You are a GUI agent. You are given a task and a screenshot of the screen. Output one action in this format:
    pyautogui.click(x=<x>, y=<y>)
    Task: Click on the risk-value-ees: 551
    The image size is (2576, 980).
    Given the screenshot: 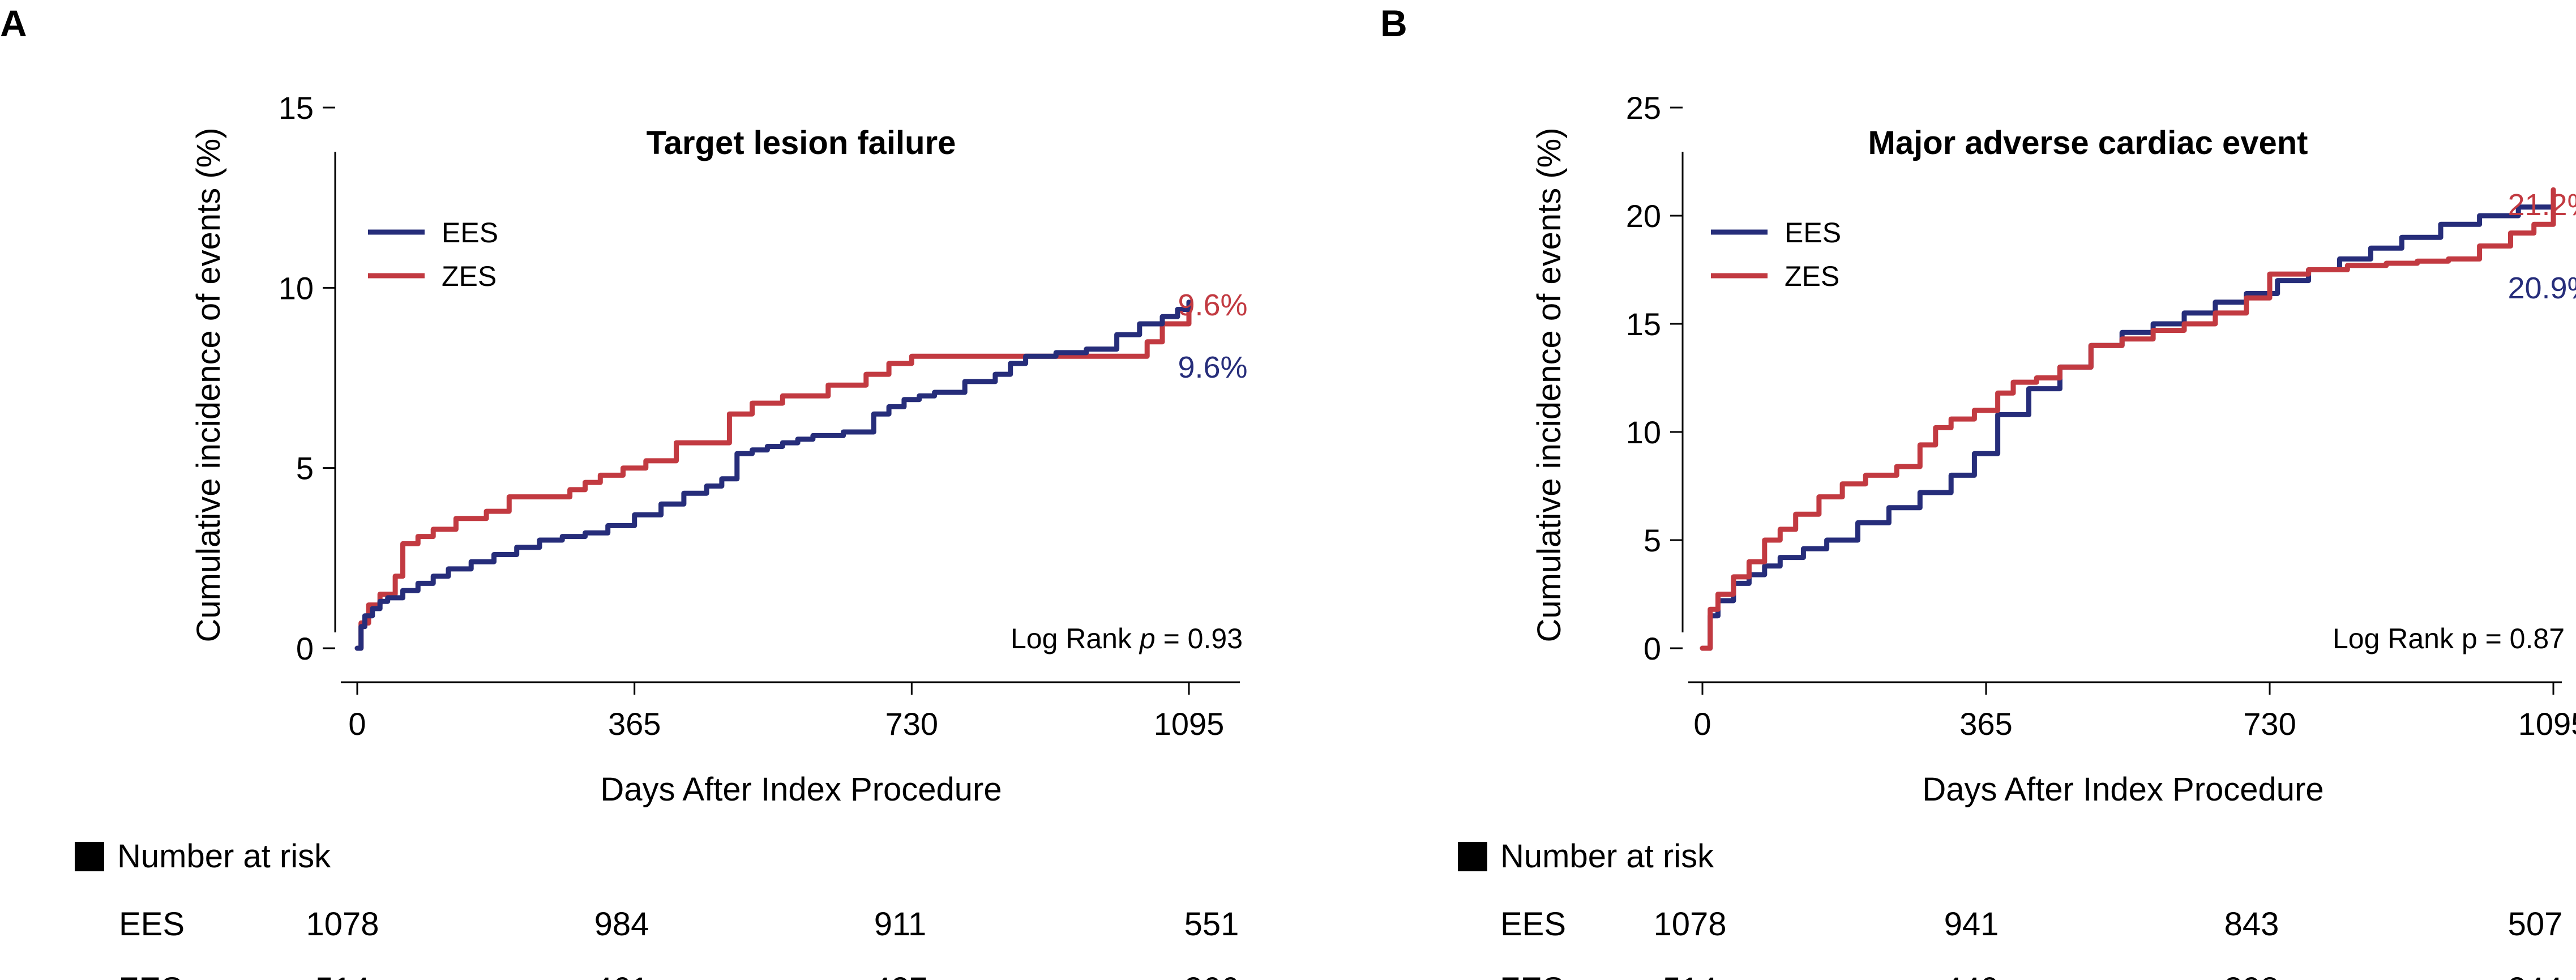 What is the action you would take?
    pyautogui.click(x=1211, y=924)
    